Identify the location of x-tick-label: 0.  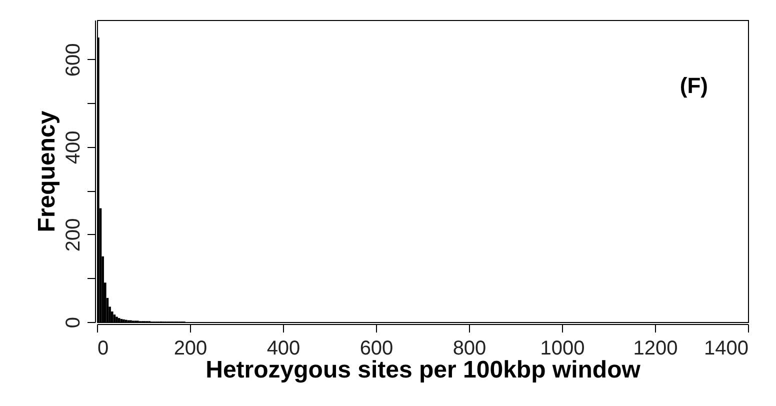
(103, 349).